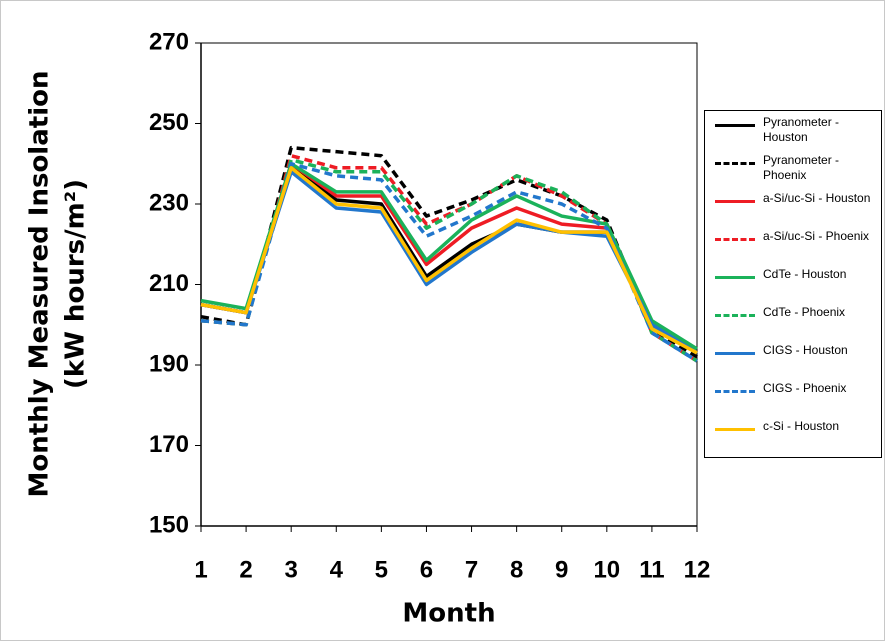  Describe the element at coordinates (291, 569) in the screenshot. I see `x-tick-label: 3` at that location.